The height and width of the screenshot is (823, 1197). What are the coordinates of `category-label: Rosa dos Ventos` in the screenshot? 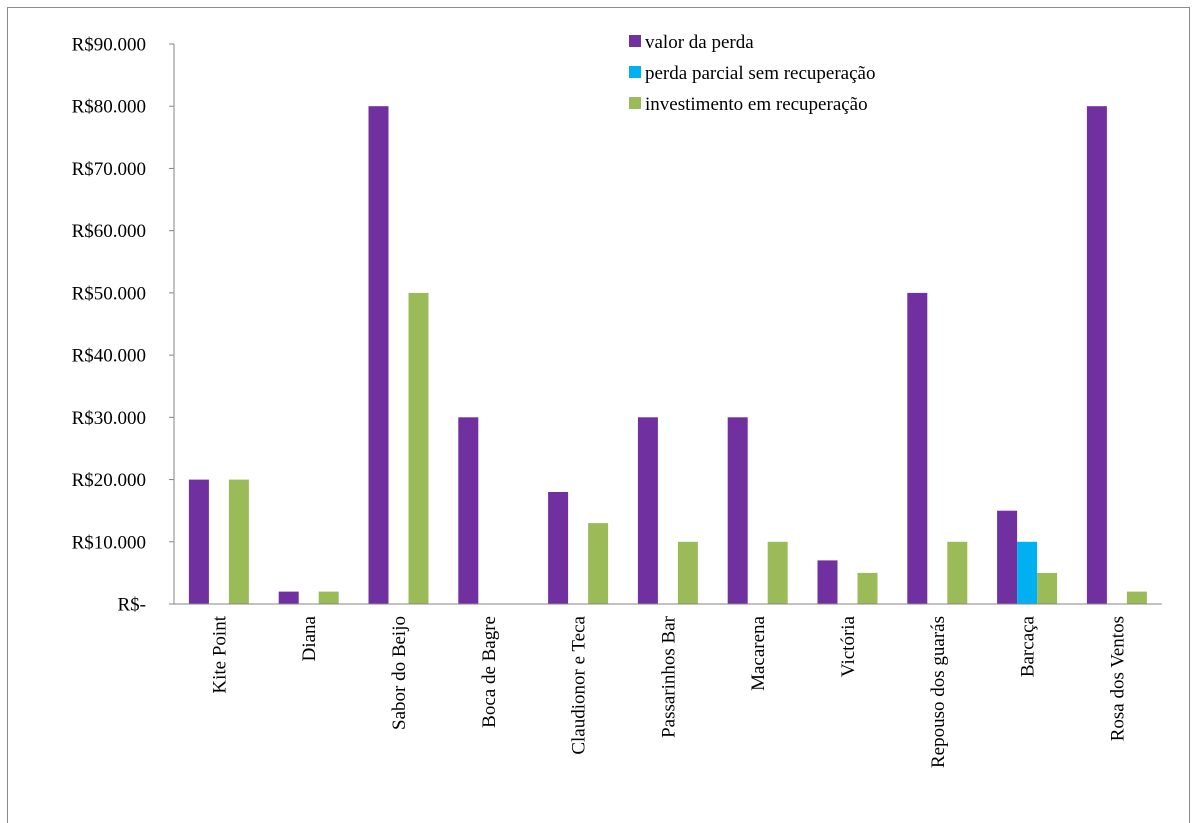 It's located at (1117, 678).